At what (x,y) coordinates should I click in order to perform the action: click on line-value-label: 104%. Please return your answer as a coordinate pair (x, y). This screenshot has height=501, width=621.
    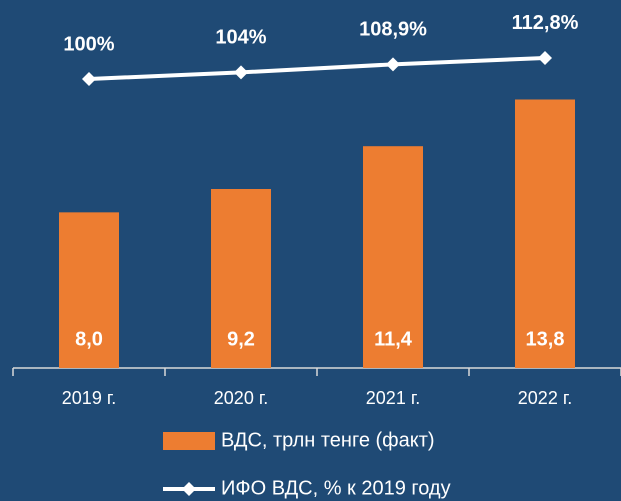
    Looking at the image, I should click on (240, 38).